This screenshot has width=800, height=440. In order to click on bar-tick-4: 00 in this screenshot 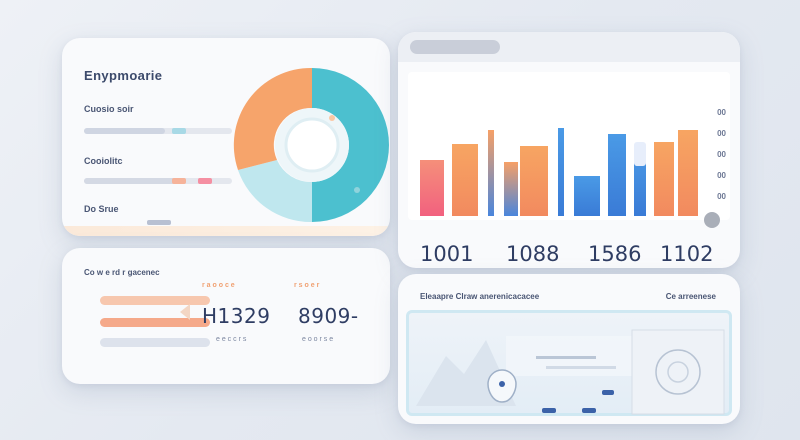, I will do `click(721, 196)`.